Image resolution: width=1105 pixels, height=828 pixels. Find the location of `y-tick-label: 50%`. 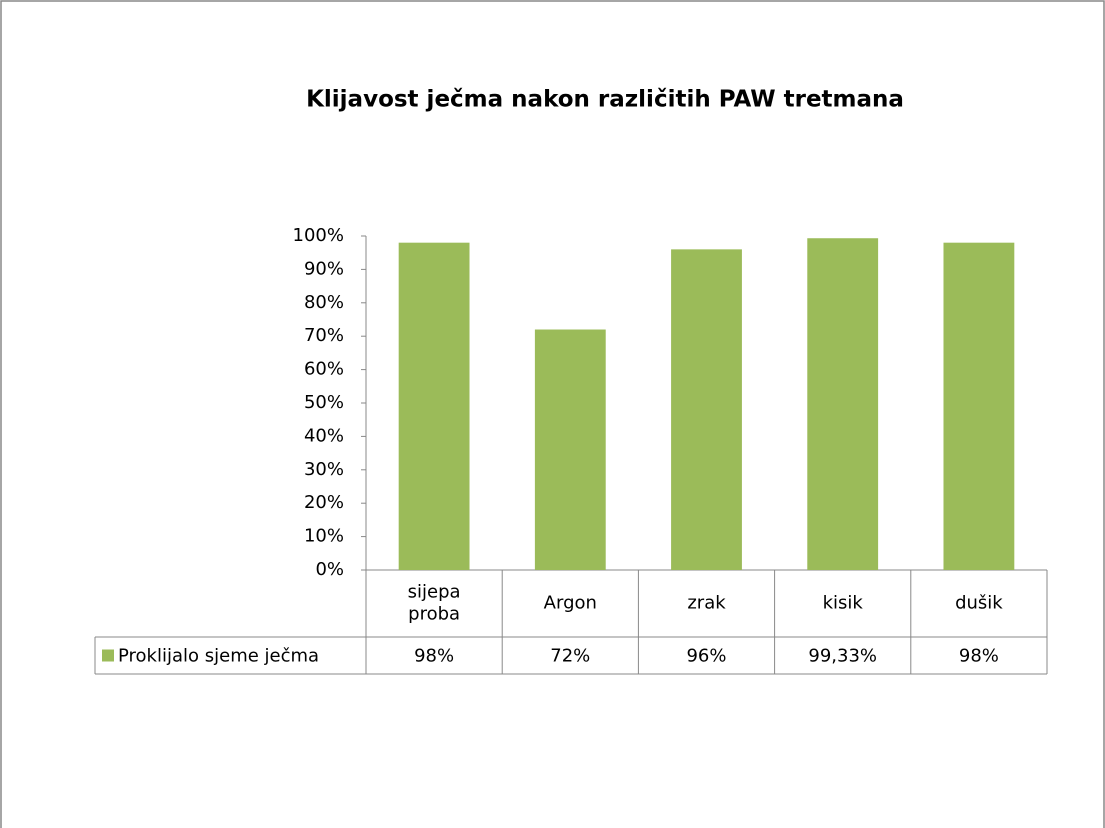

y-tick-label: 50% is located at coordinates (324, 402).